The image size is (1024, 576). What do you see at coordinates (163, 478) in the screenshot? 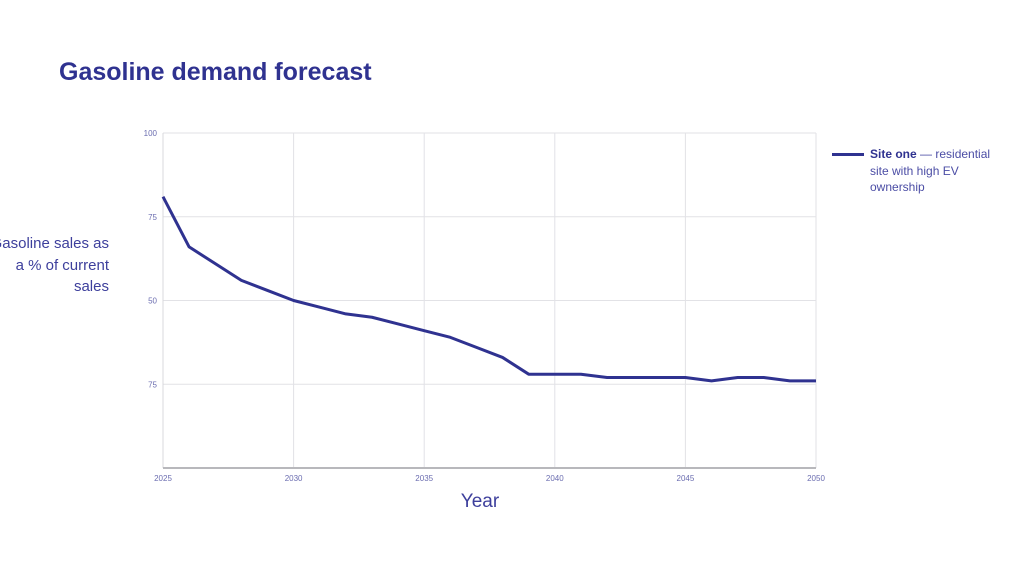
I see `x-tick-label: 2025` at bounding box center [163, 478].